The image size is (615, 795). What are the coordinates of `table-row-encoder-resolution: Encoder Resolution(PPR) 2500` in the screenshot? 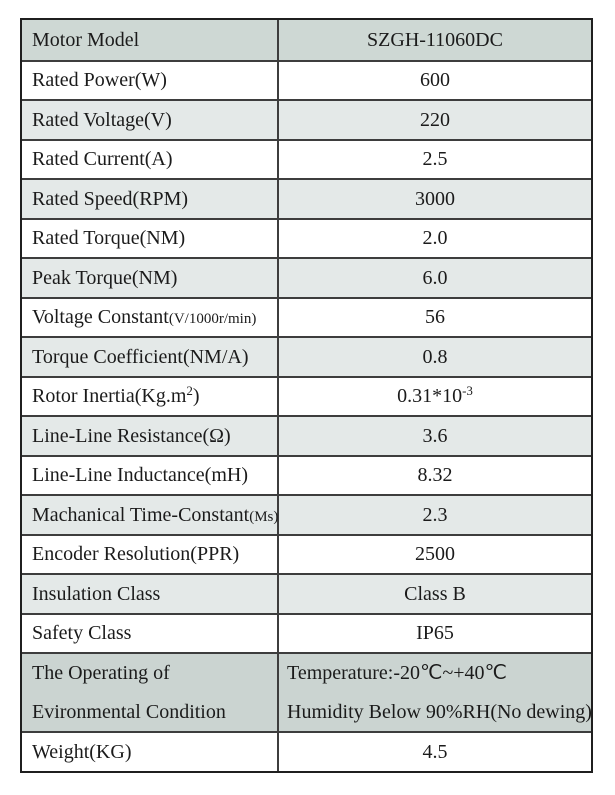 It's located at (306, 553).